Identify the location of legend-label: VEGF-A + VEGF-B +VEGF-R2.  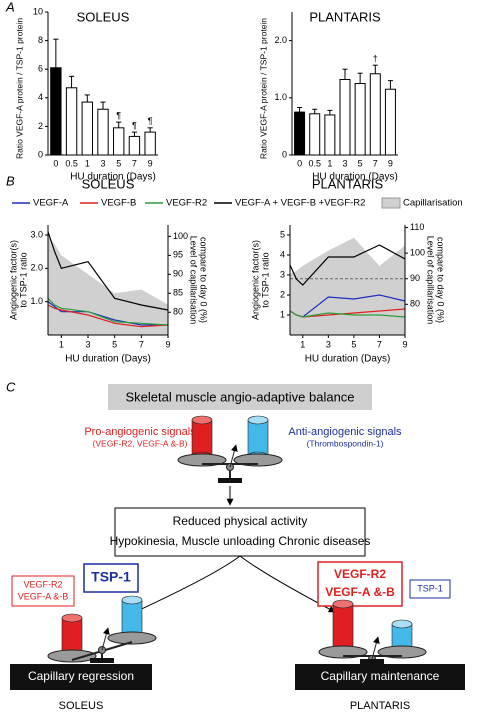
(300, 203).